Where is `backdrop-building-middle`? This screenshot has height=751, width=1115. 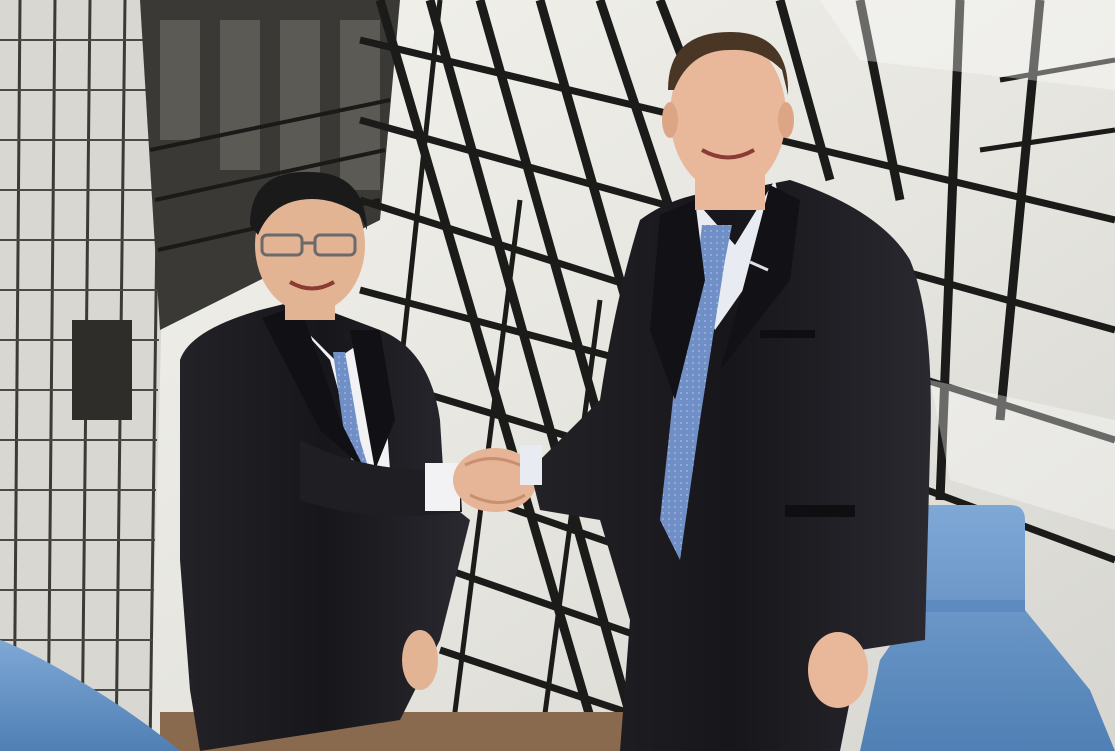
backdrop-building-middle is located at coordinates (270, 165).